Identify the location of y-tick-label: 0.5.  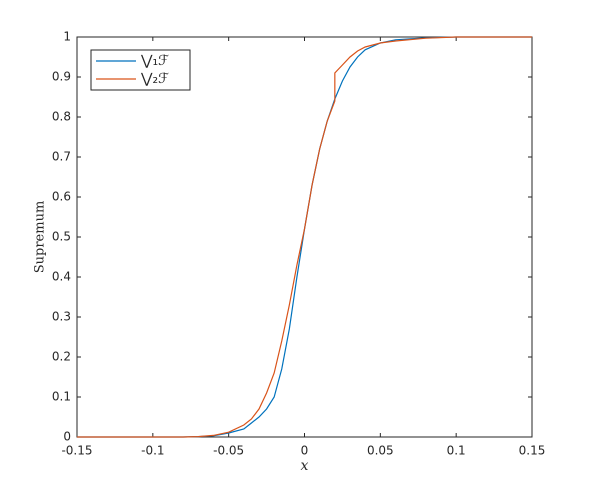
(61, 237).